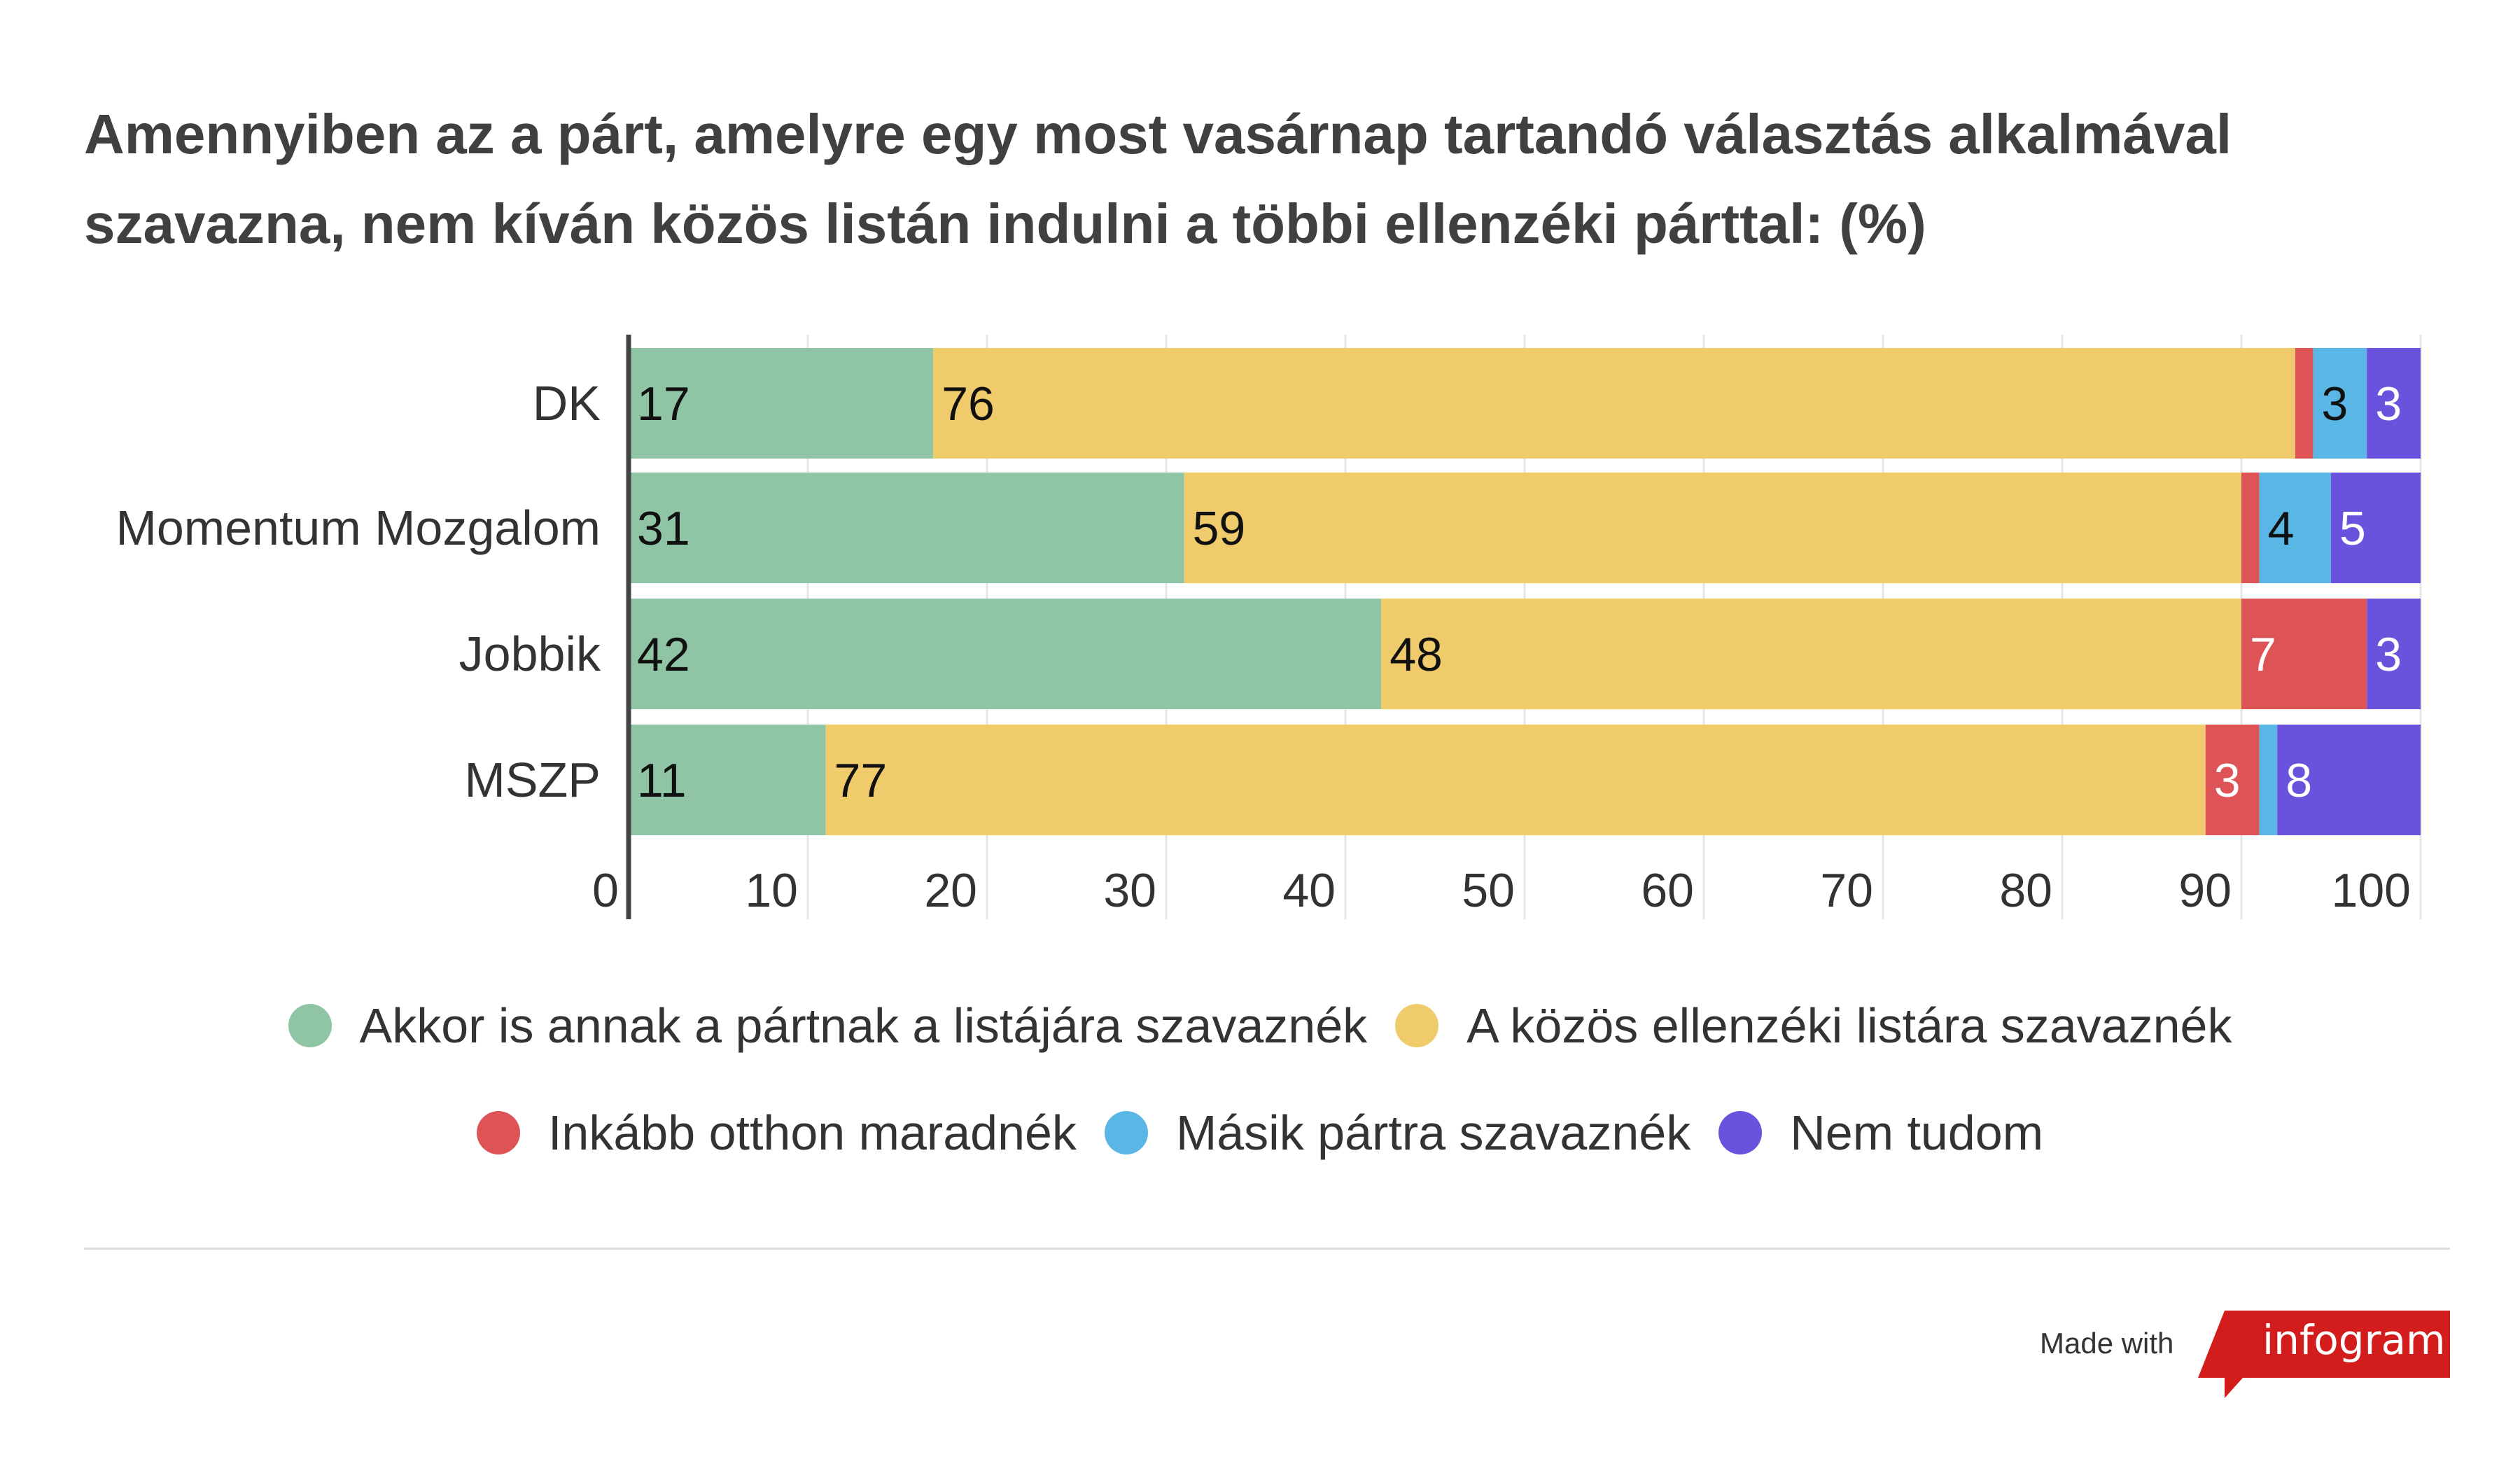 This screenshot has height=1459, width=2520. What do you see at coordinates (2263, 654) in the screenshot?
I see `data-label: 7` at bounding box center [2263, 654].